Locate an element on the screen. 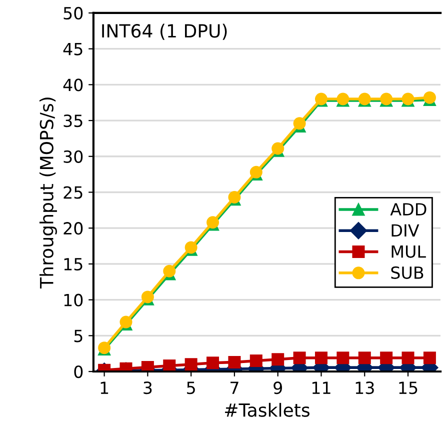 The image size is (445, 432). legend-label: SUB is located at coordinates (407, 272).